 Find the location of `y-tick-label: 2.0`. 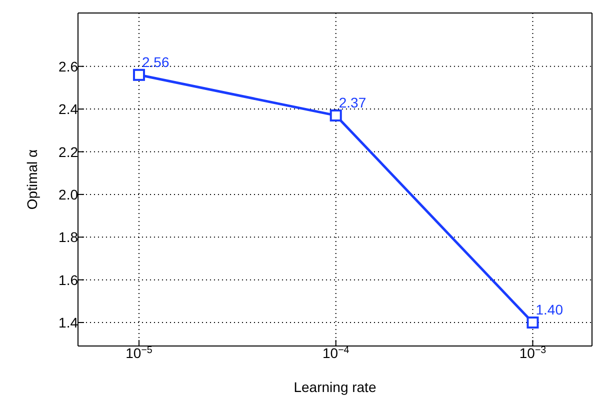

y-tick-label: 2.0 is located at coordinates (68, 194).